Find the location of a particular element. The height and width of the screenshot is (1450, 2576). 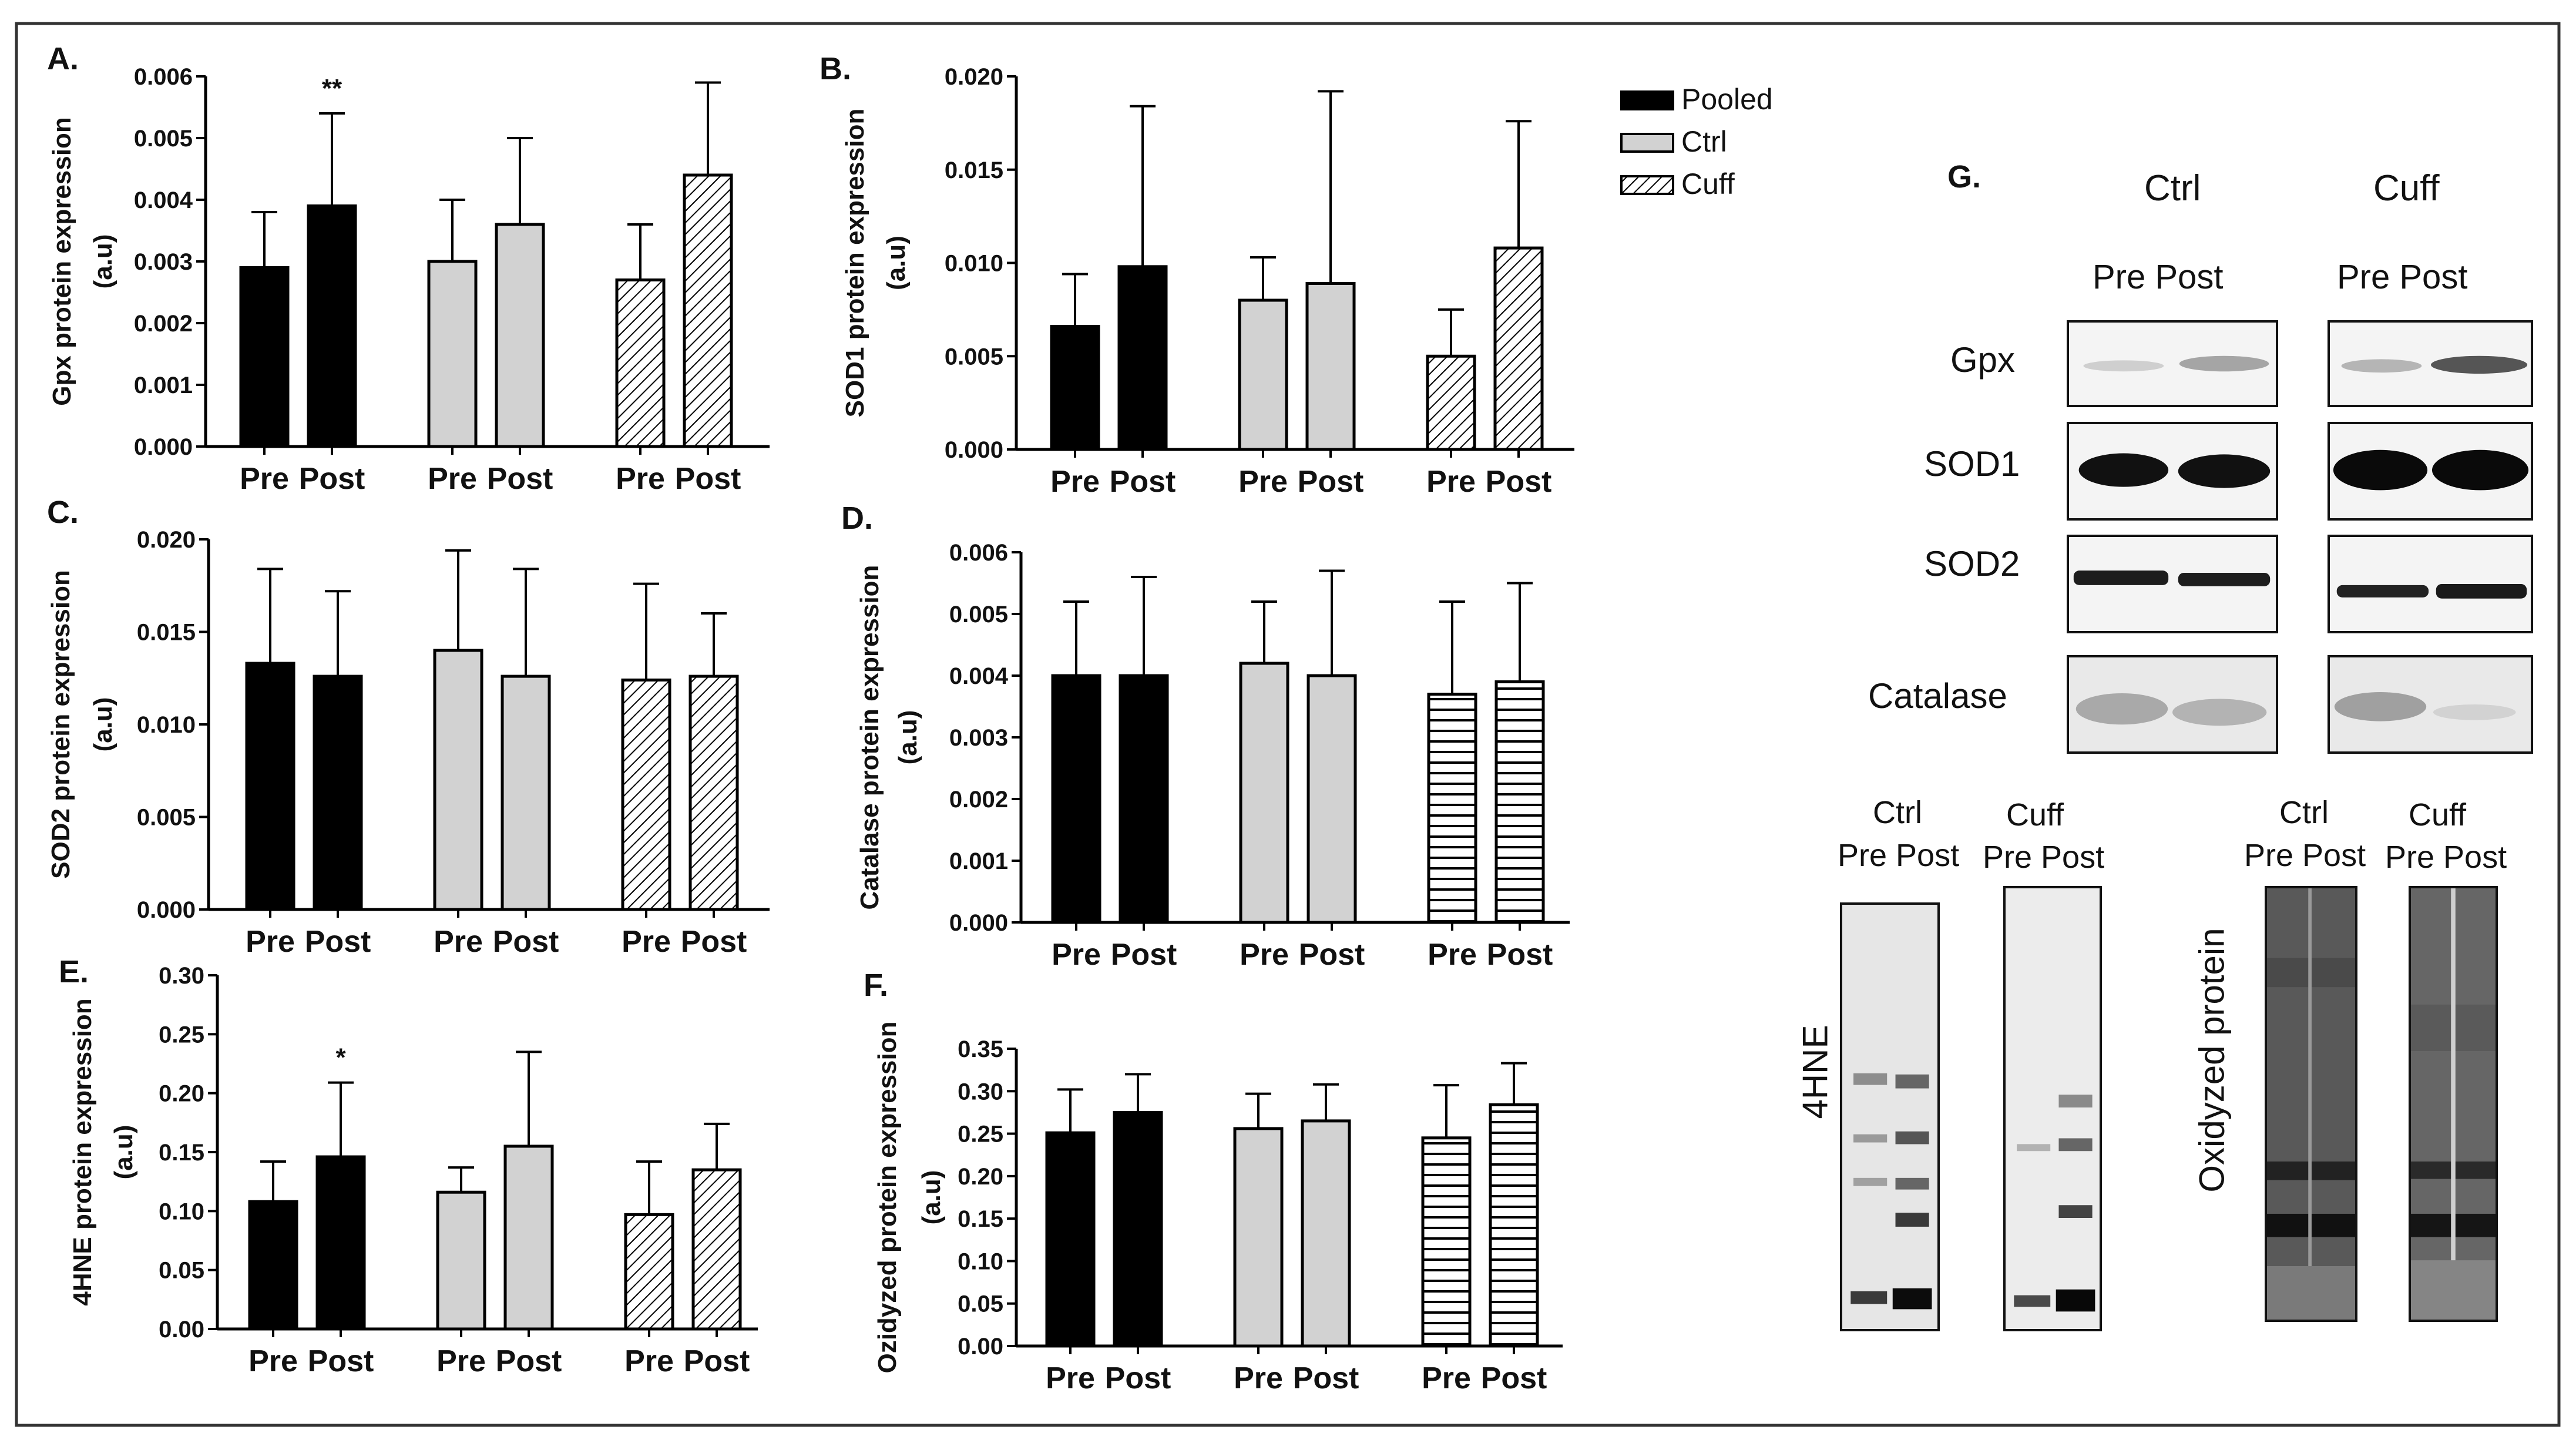

y-tick-label: 0.010 is located at coordinates (974, 264).